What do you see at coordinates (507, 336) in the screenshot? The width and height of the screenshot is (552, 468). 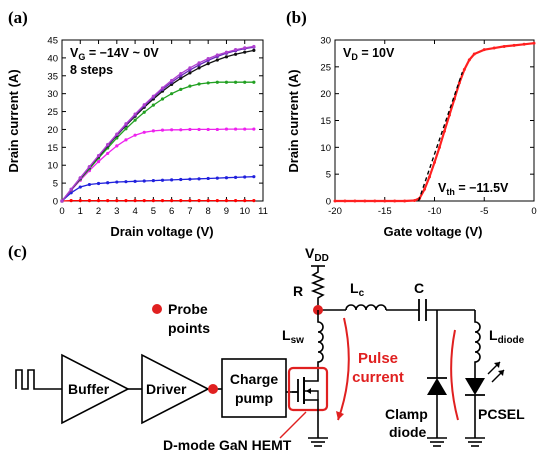 I see `inductor-ldiode-label: Ldiode` at bounding box center [507, 336].